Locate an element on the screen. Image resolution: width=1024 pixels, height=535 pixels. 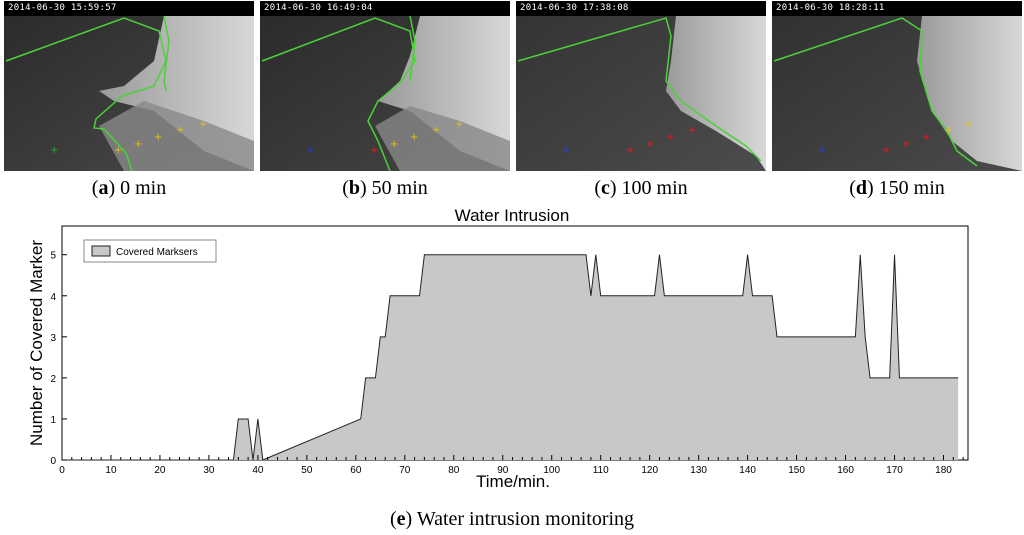
x-tick-label: 180 is located at coordinates (943, 470).